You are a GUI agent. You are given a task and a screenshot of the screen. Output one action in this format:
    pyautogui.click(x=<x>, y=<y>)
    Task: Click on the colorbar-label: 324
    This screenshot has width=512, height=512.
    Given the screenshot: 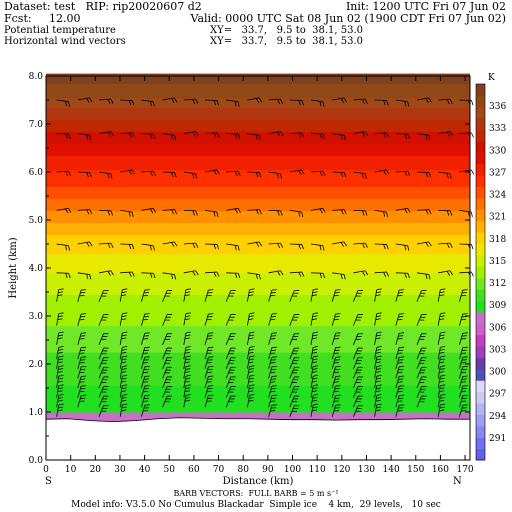 What is the action you would take?
    pyautogui.click(x=497, y=196)
    